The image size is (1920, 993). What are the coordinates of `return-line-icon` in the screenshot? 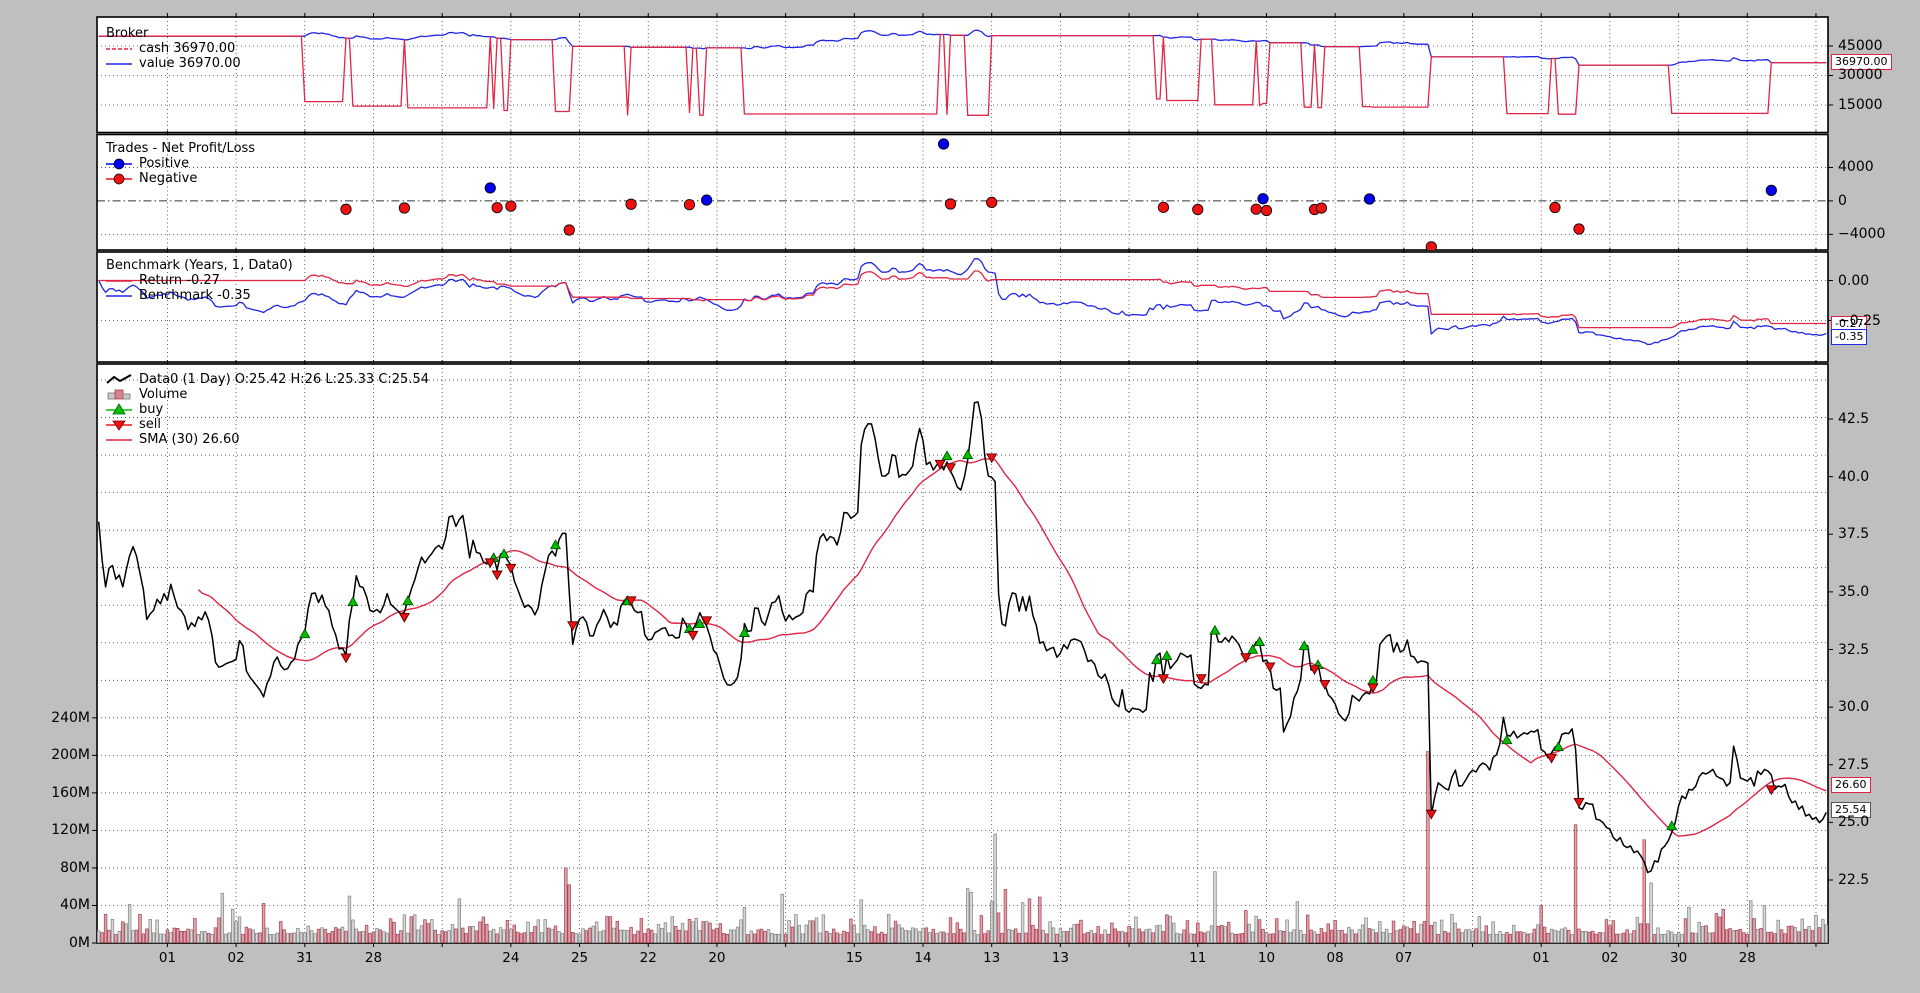 It's located at (119, 280).